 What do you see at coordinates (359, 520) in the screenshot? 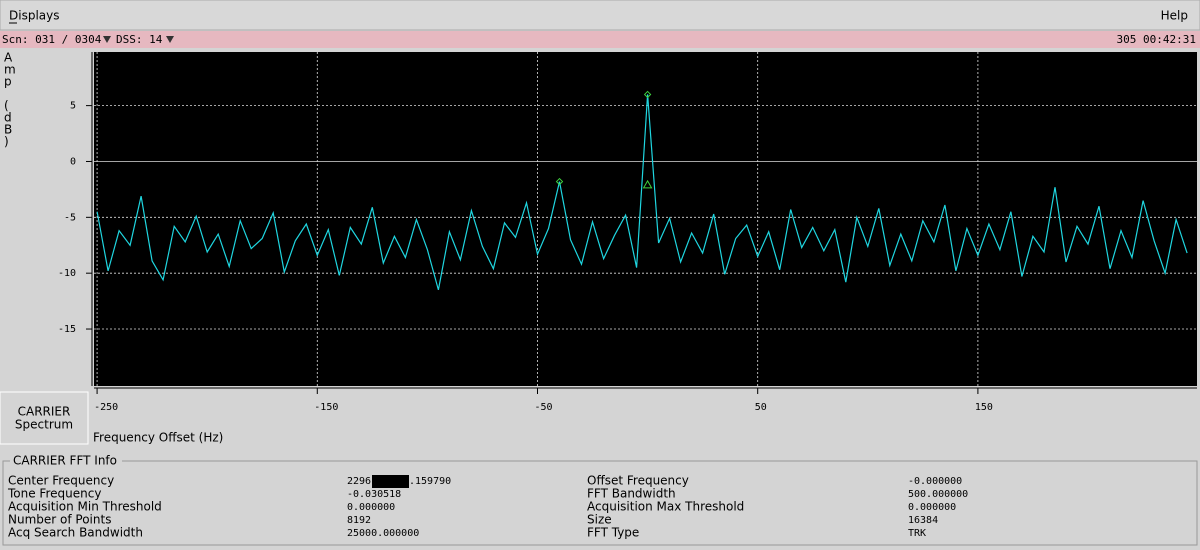
I see `info-value: 8192` at bounding box center [359, 520].